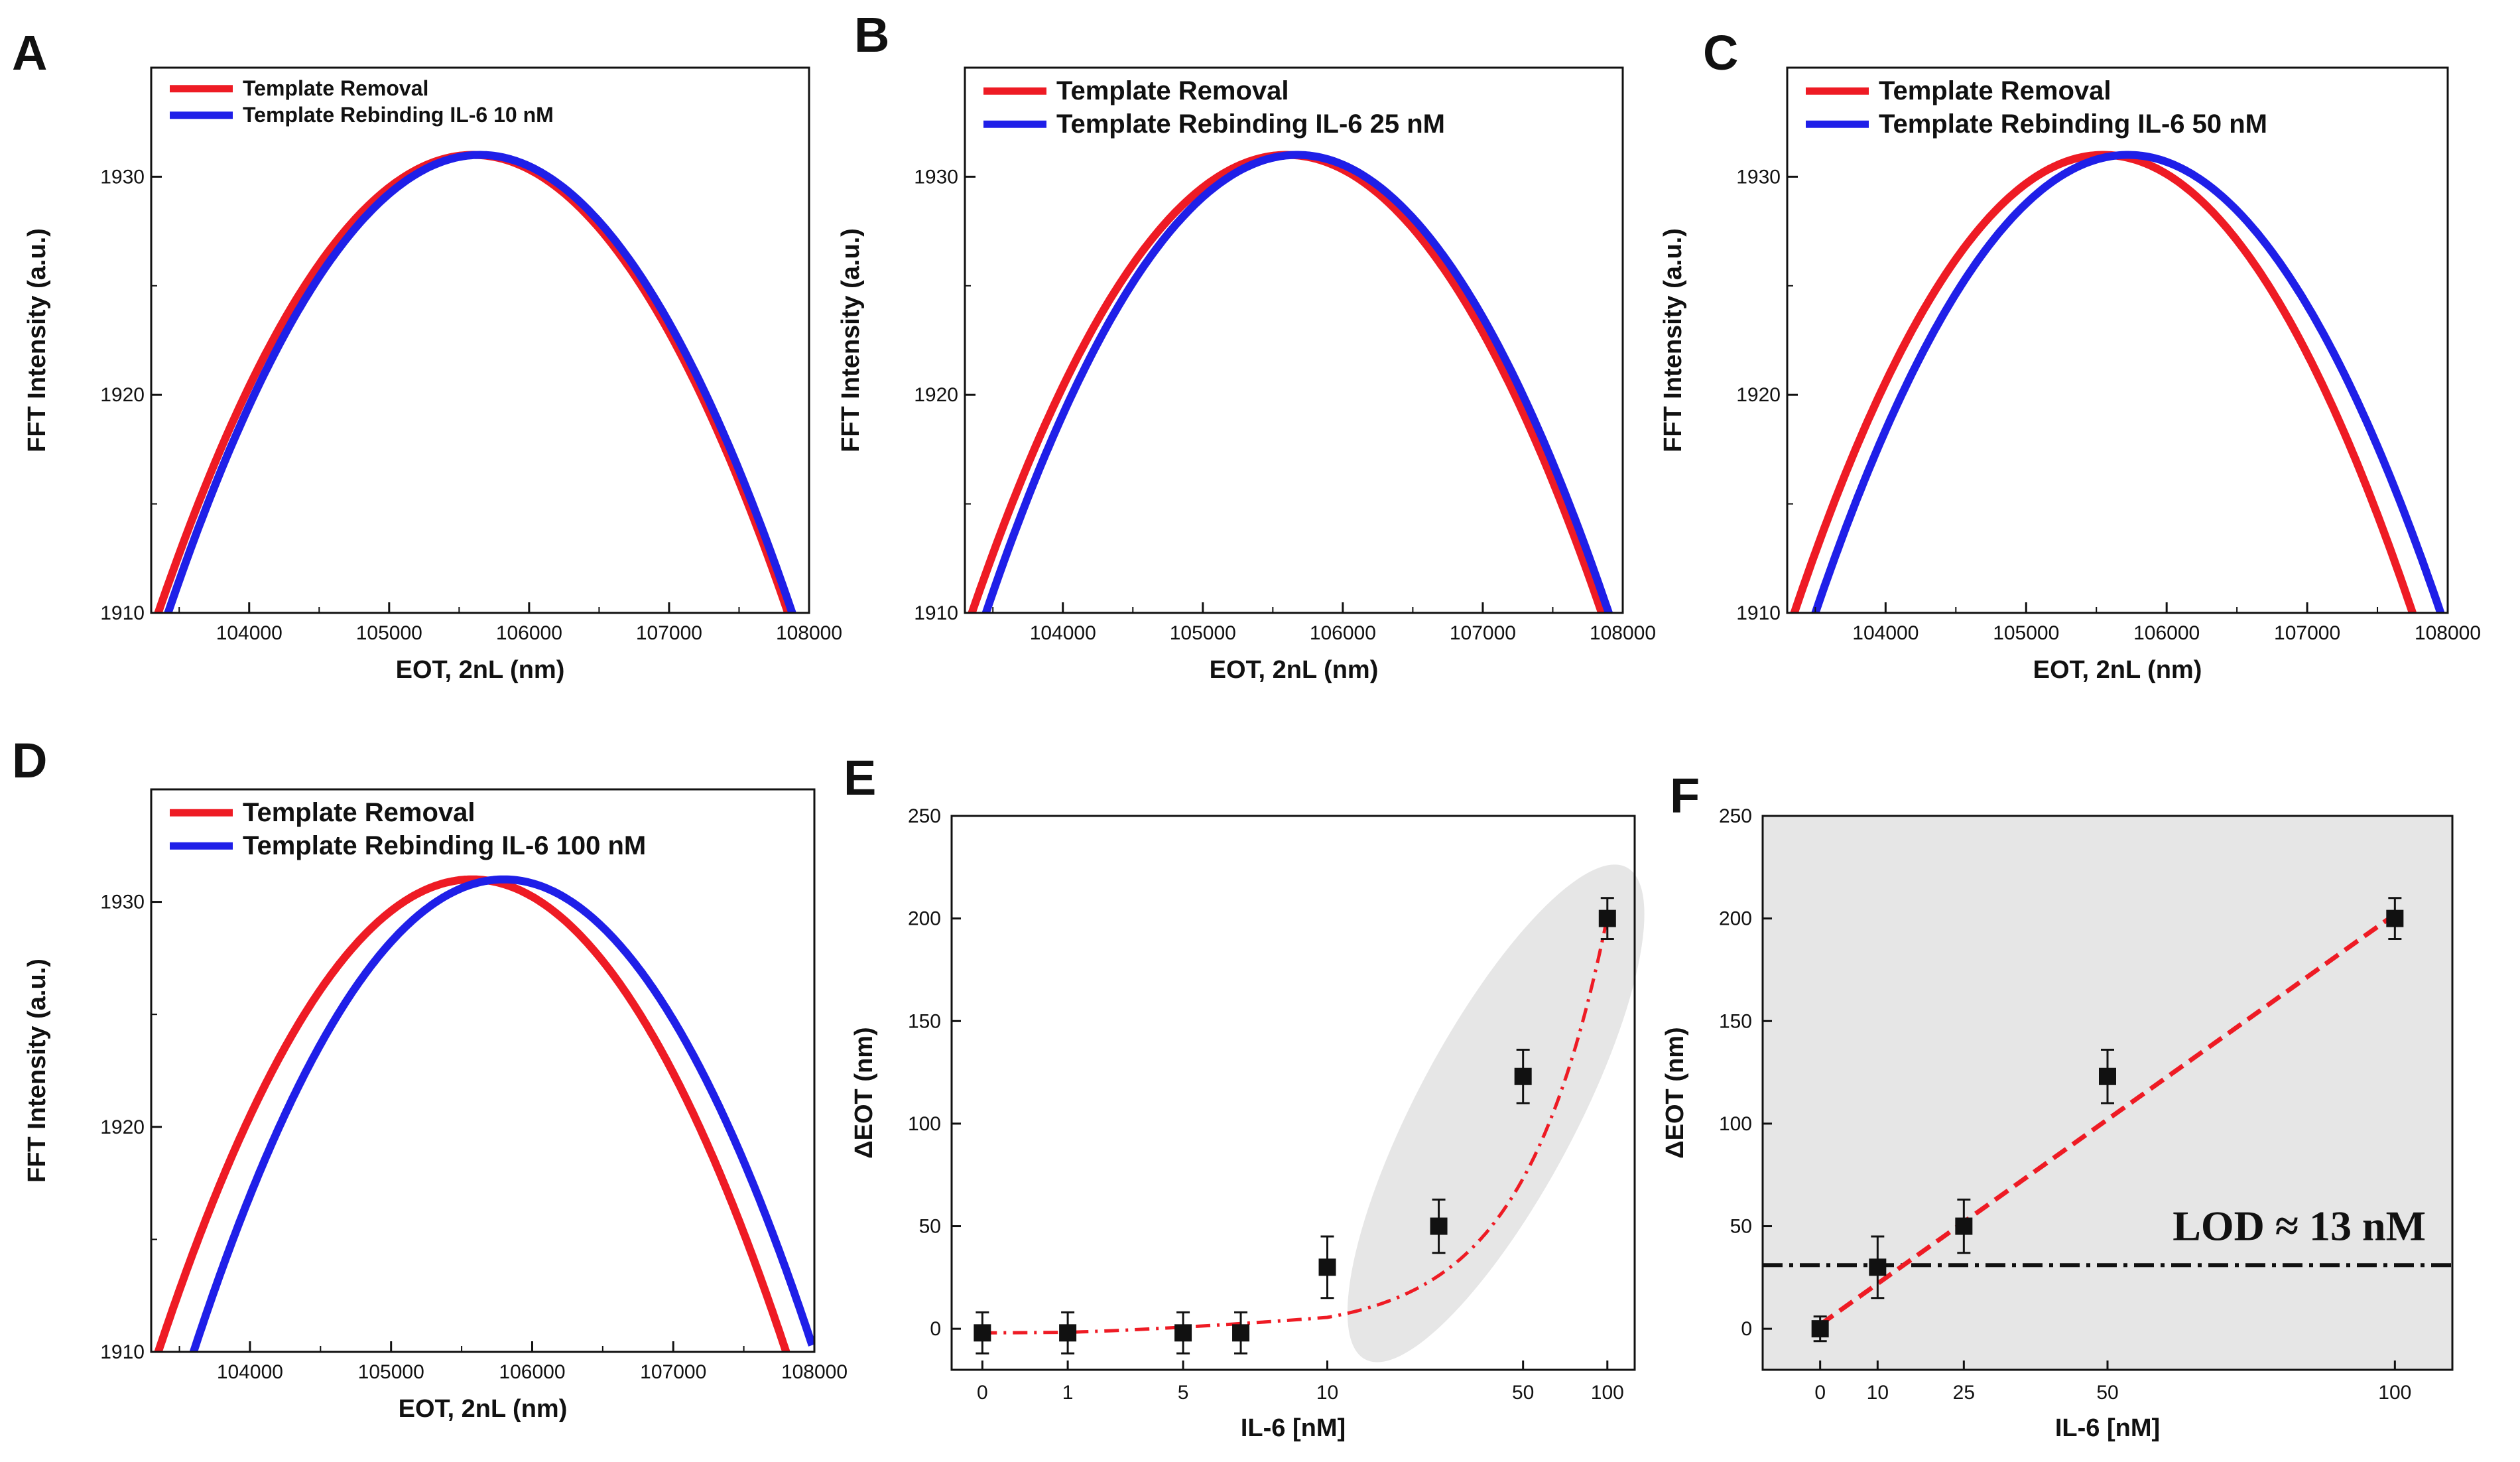 The image size is (2520, 1462). What do you see at coordinates (860, 777) in the screenshot?
I see `panel-letter-e: E` at bounding box center [860, 777].